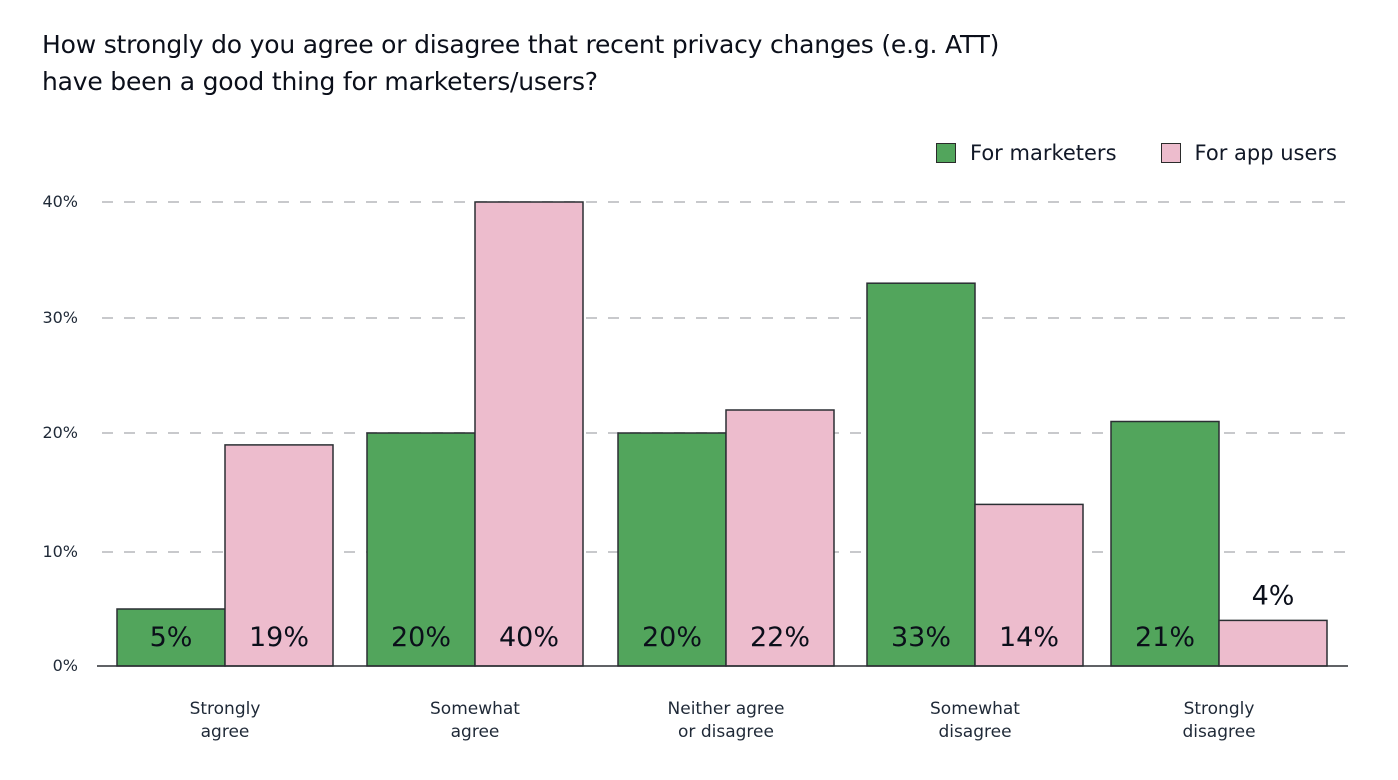 The width and height of the screenshot is (1398, 780). I want to click on value-label-app-users-4: 14%, so click(1029, 637).